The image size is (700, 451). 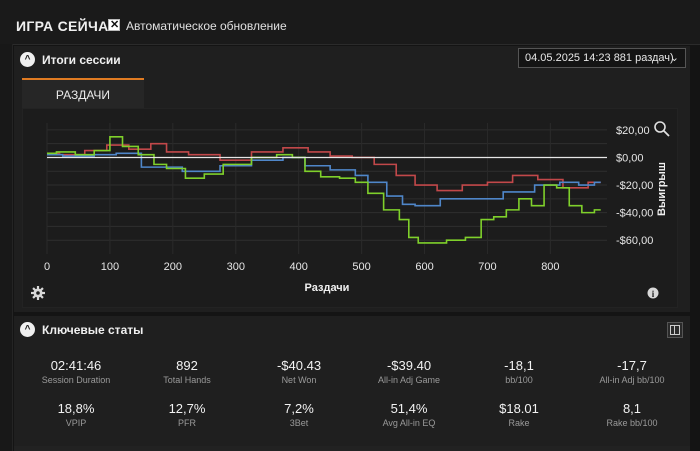 What do you see at coordinates (76, 365) in the screenshot?
I see `stat-value: 02:41:46` at bounding box center [76, 365].